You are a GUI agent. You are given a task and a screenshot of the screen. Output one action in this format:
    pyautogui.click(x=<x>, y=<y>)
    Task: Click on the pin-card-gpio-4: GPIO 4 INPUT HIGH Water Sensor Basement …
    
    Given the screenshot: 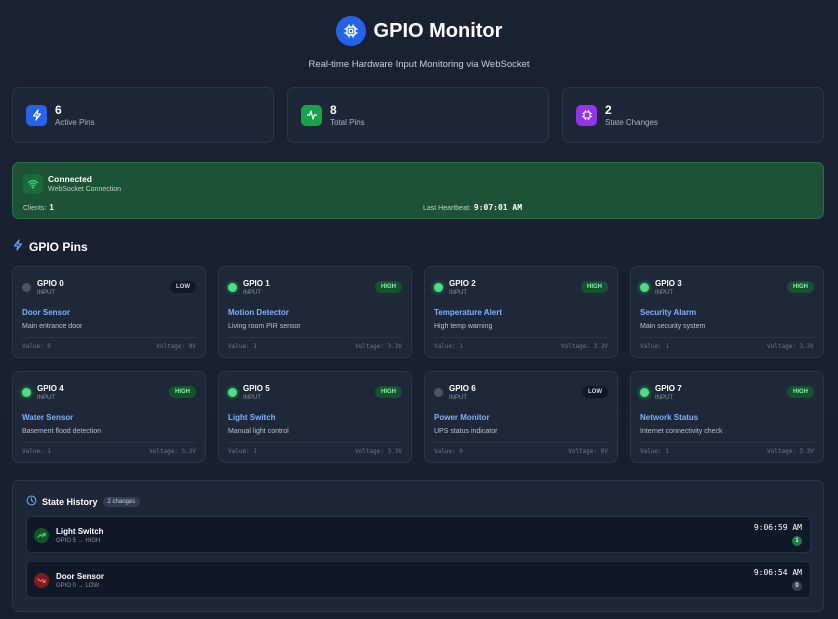 What is the action you would take?
    pyautogui.click(x=109, y=417)
    